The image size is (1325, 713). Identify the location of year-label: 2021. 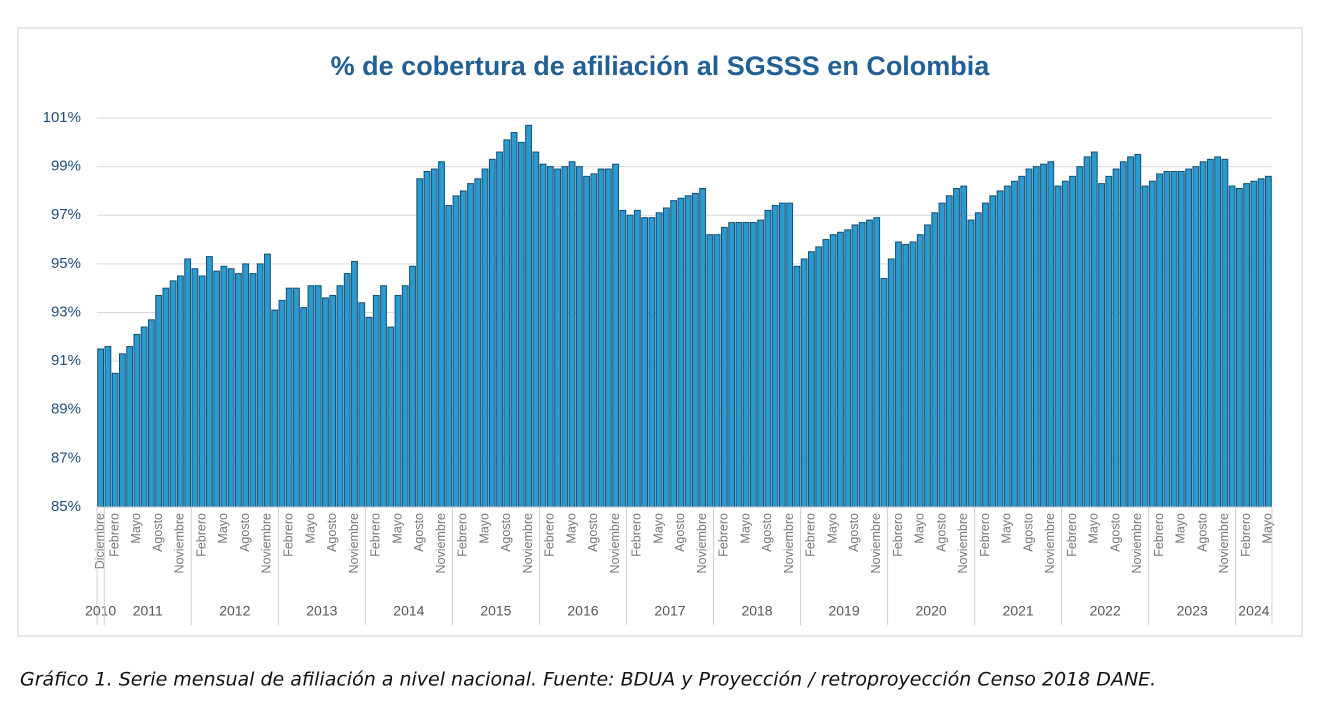
(1018, 611).